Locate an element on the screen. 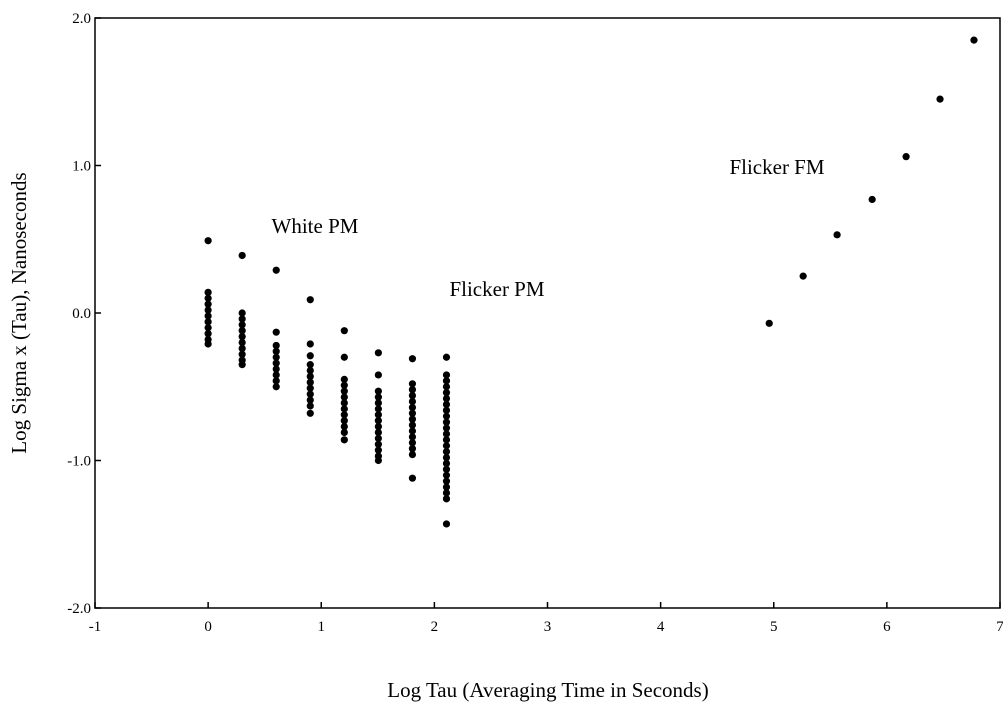 This screenshot has width=1003, height=706. x-tick-label: 3 is located at coordinates (548, 627).